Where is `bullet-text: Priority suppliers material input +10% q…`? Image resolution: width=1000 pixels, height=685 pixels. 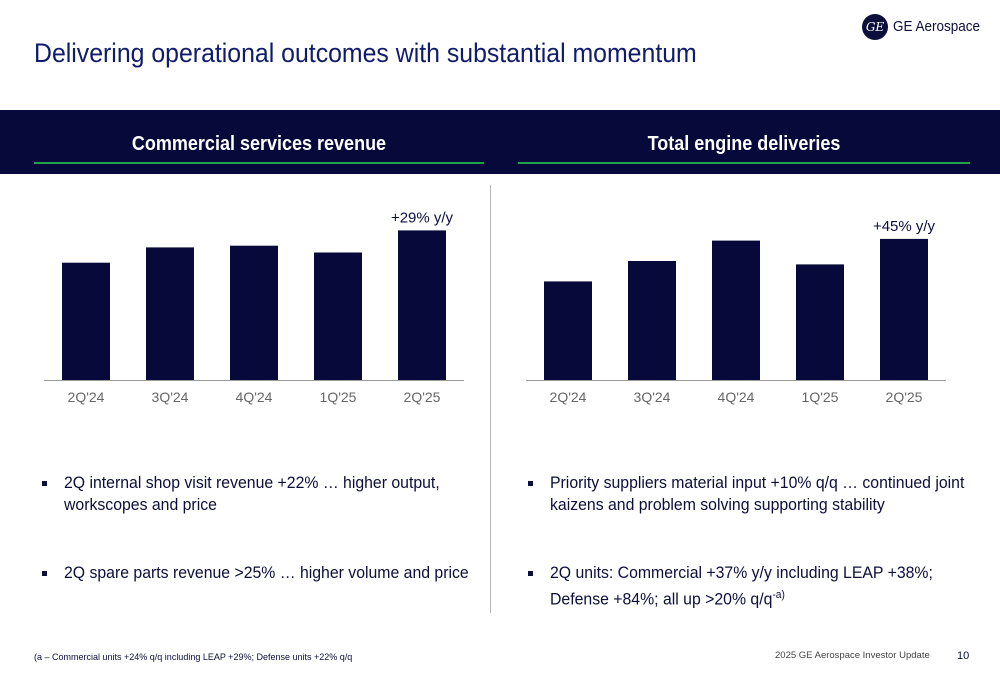
bullet-text: Priority suppliers material input +10% q… is located at coordinates (757, 493).